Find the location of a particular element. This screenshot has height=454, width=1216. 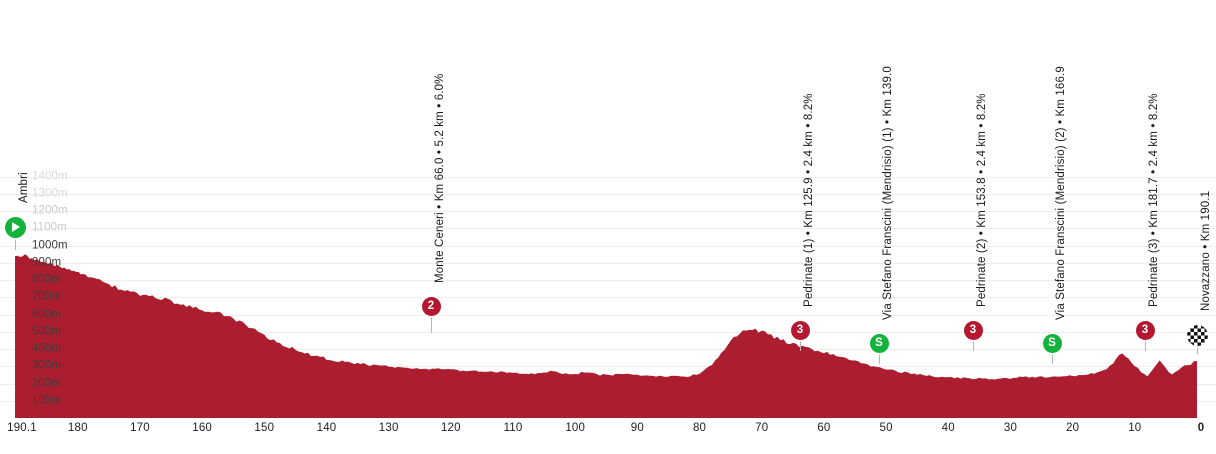

x-axis-tick-label: 70 is located at coordinates (762, 428).